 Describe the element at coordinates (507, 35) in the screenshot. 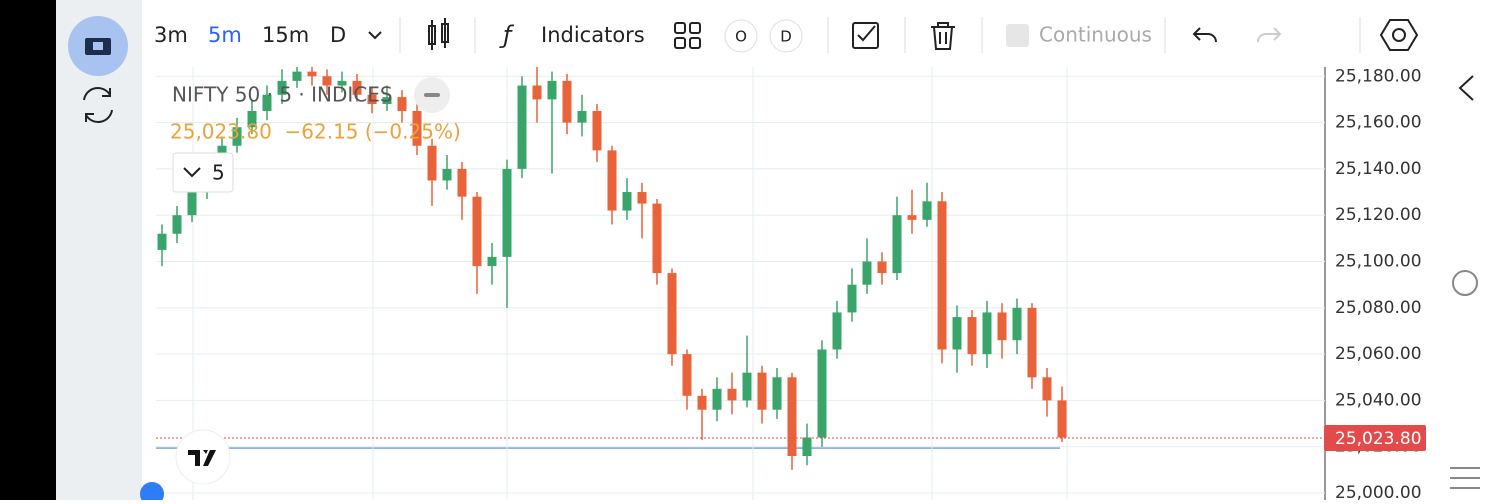

I see `fx-icon: ƒ` at that location.